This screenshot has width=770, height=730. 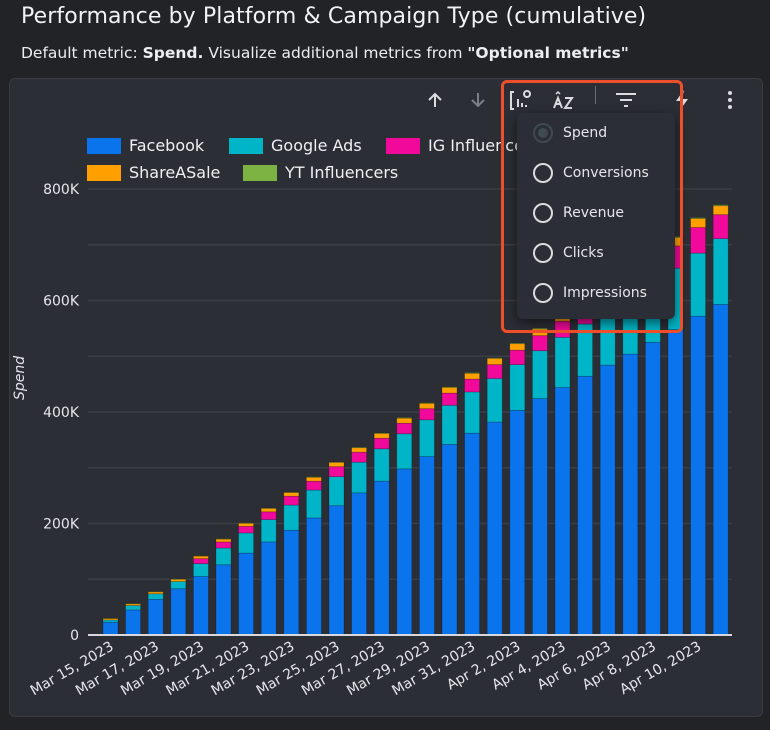 I want to click on legend-item-shareasale: ShareASale, so click(x=153, y=172).